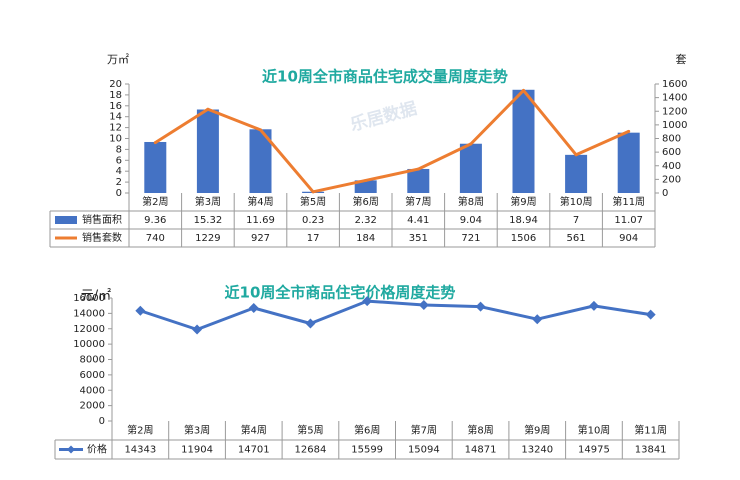 The width and height of the screenshot is (740, 480). What do you see at coordinates (628, 201) in the screenshot?
I see `chart1-category-label: 第11周` at bounding box center [628, 201].